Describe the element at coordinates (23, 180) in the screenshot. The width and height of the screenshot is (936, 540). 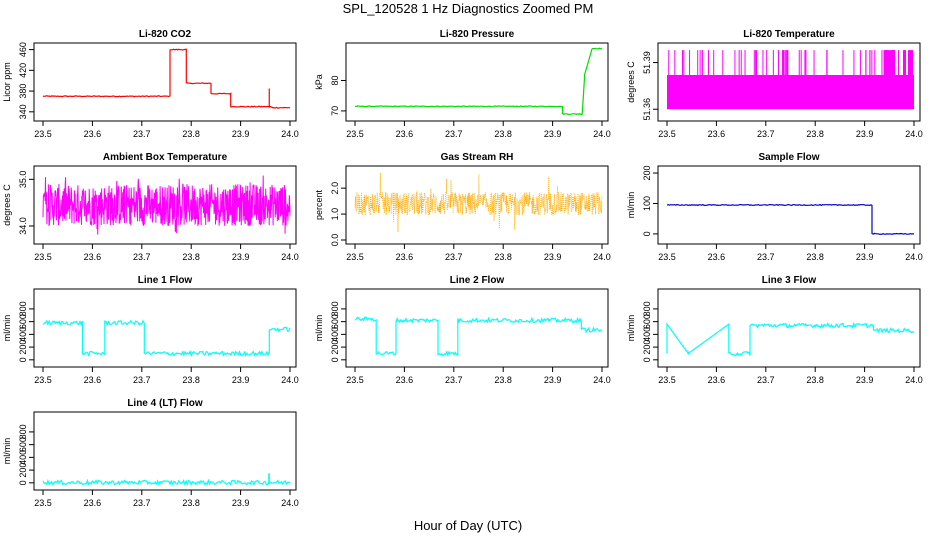
I see `y-tick-label: 35.0` at that location.